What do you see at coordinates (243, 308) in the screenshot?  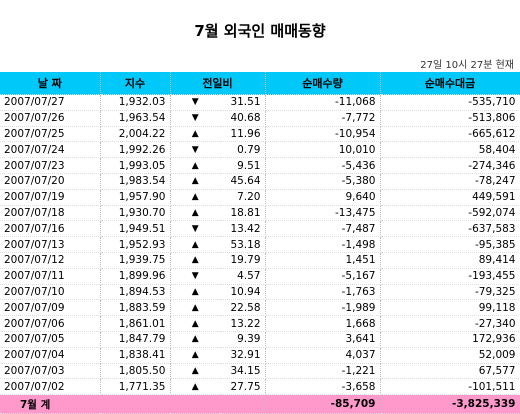 I see `change-cell: 22.58` at bounding box center [243, 308].